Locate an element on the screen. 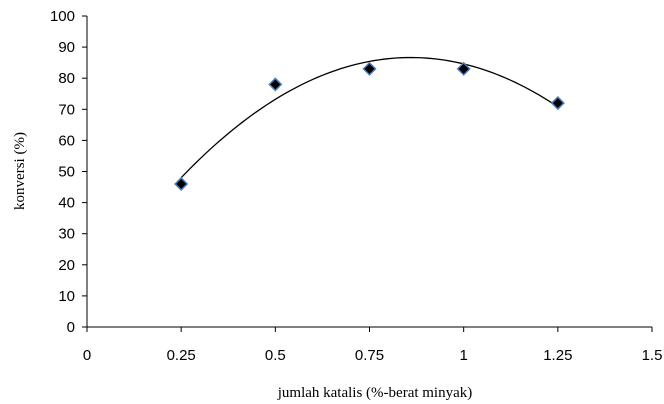 The image size is (664, 404). y-tick-label: 50 is located at coordinates (66, 172).